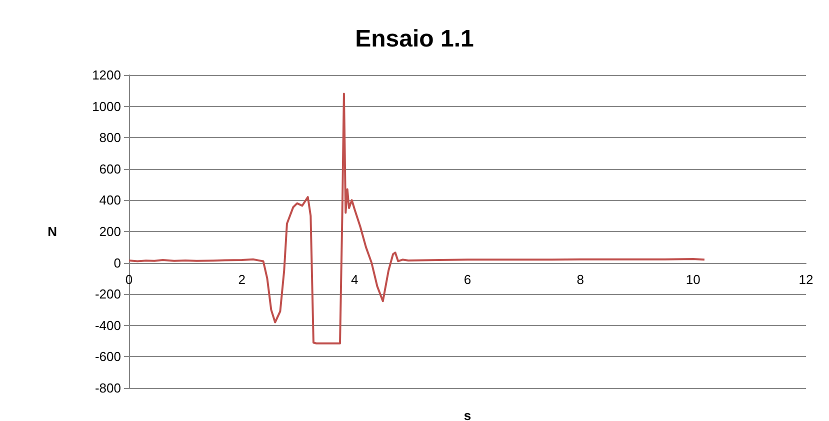  What do you see at coordinates (107, 325) in the screenshot?
I see `y-tick-label: -400` at bounding box center [107, 325].